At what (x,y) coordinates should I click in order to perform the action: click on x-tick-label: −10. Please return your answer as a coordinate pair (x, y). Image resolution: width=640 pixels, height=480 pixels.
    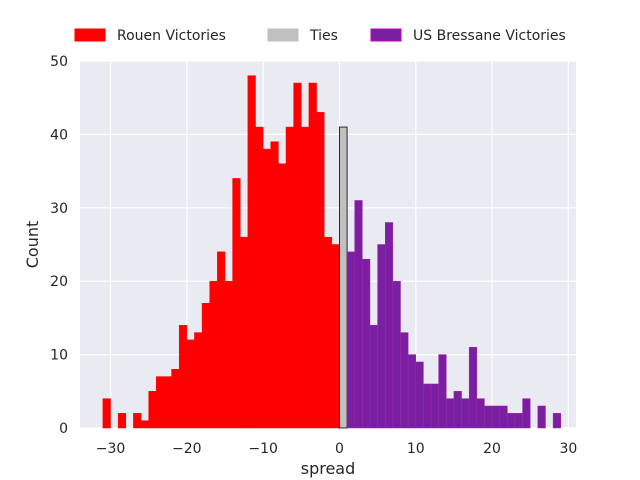
    Looking at the image, I should click on (263, 449).